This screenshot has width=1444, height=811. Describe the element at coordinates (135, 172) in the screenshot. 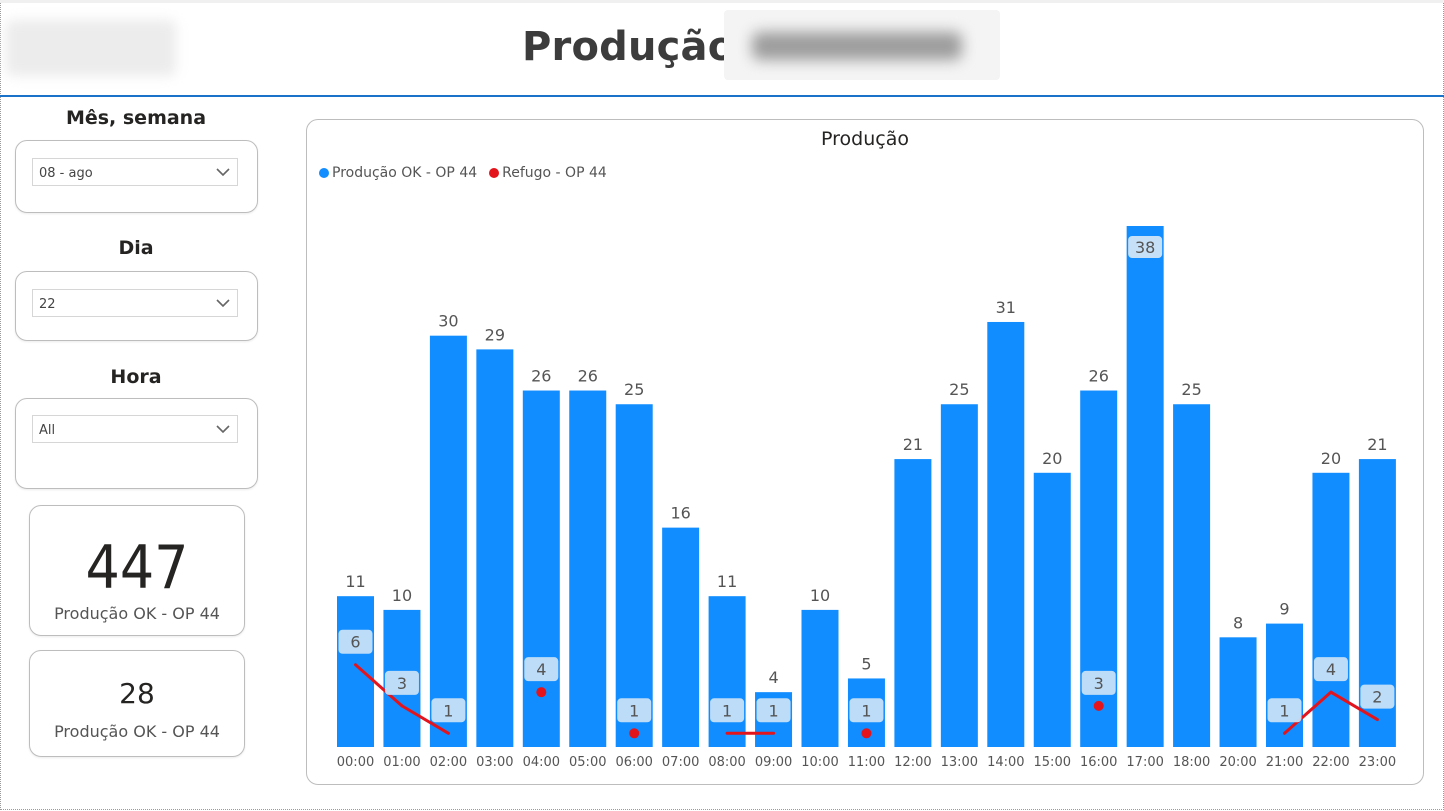

I see `month-week-dropdown: 08 - ago` at that location.